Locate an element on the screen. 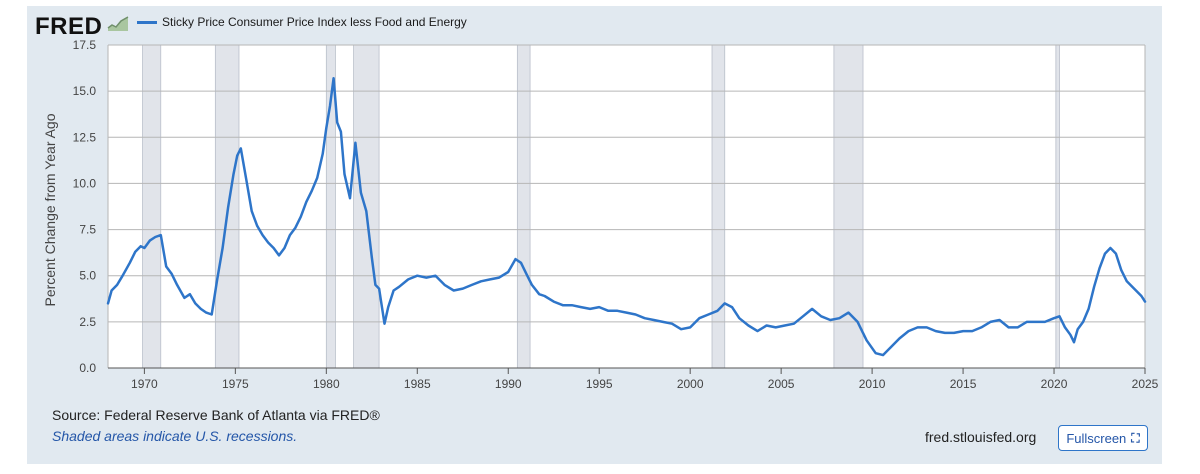 This screenshot has width=1200, height=474. fullscreen-button: Fullscreen ⛶ is located at coordinates (1103, 438).